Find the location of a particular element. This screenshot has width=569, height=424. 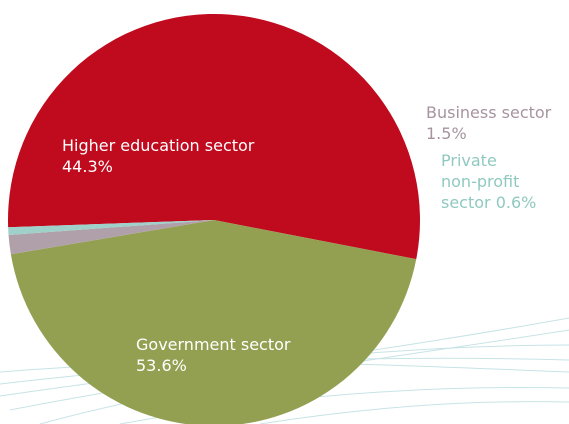

slice-label-line: sector 0.6% is located at coordinates (488, 202).